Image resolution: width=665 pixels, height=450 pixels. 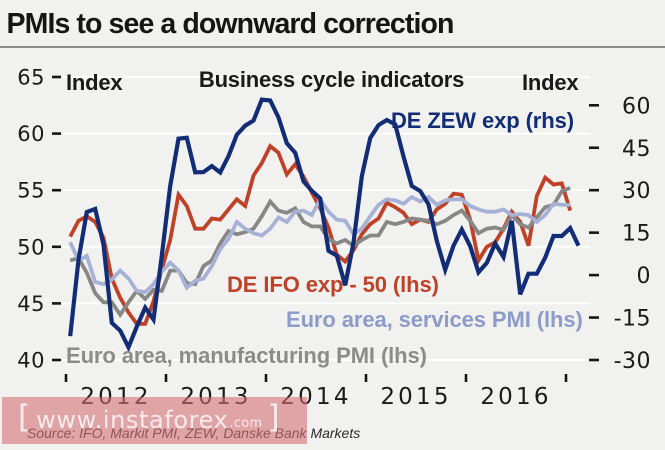 What do you see at coordinates (331, 79) in the screenshot?
I see `chart-title: Business cycle indicators` at bounding box center [331, 79].